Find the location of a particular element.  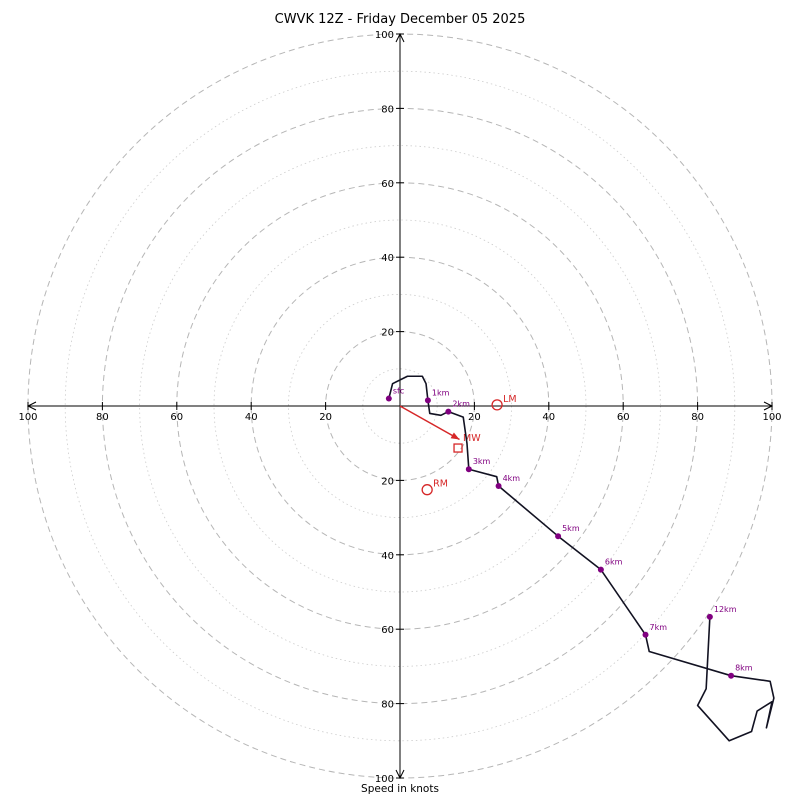

height-label-sfc: sfc is located at coordinates (398, 391).